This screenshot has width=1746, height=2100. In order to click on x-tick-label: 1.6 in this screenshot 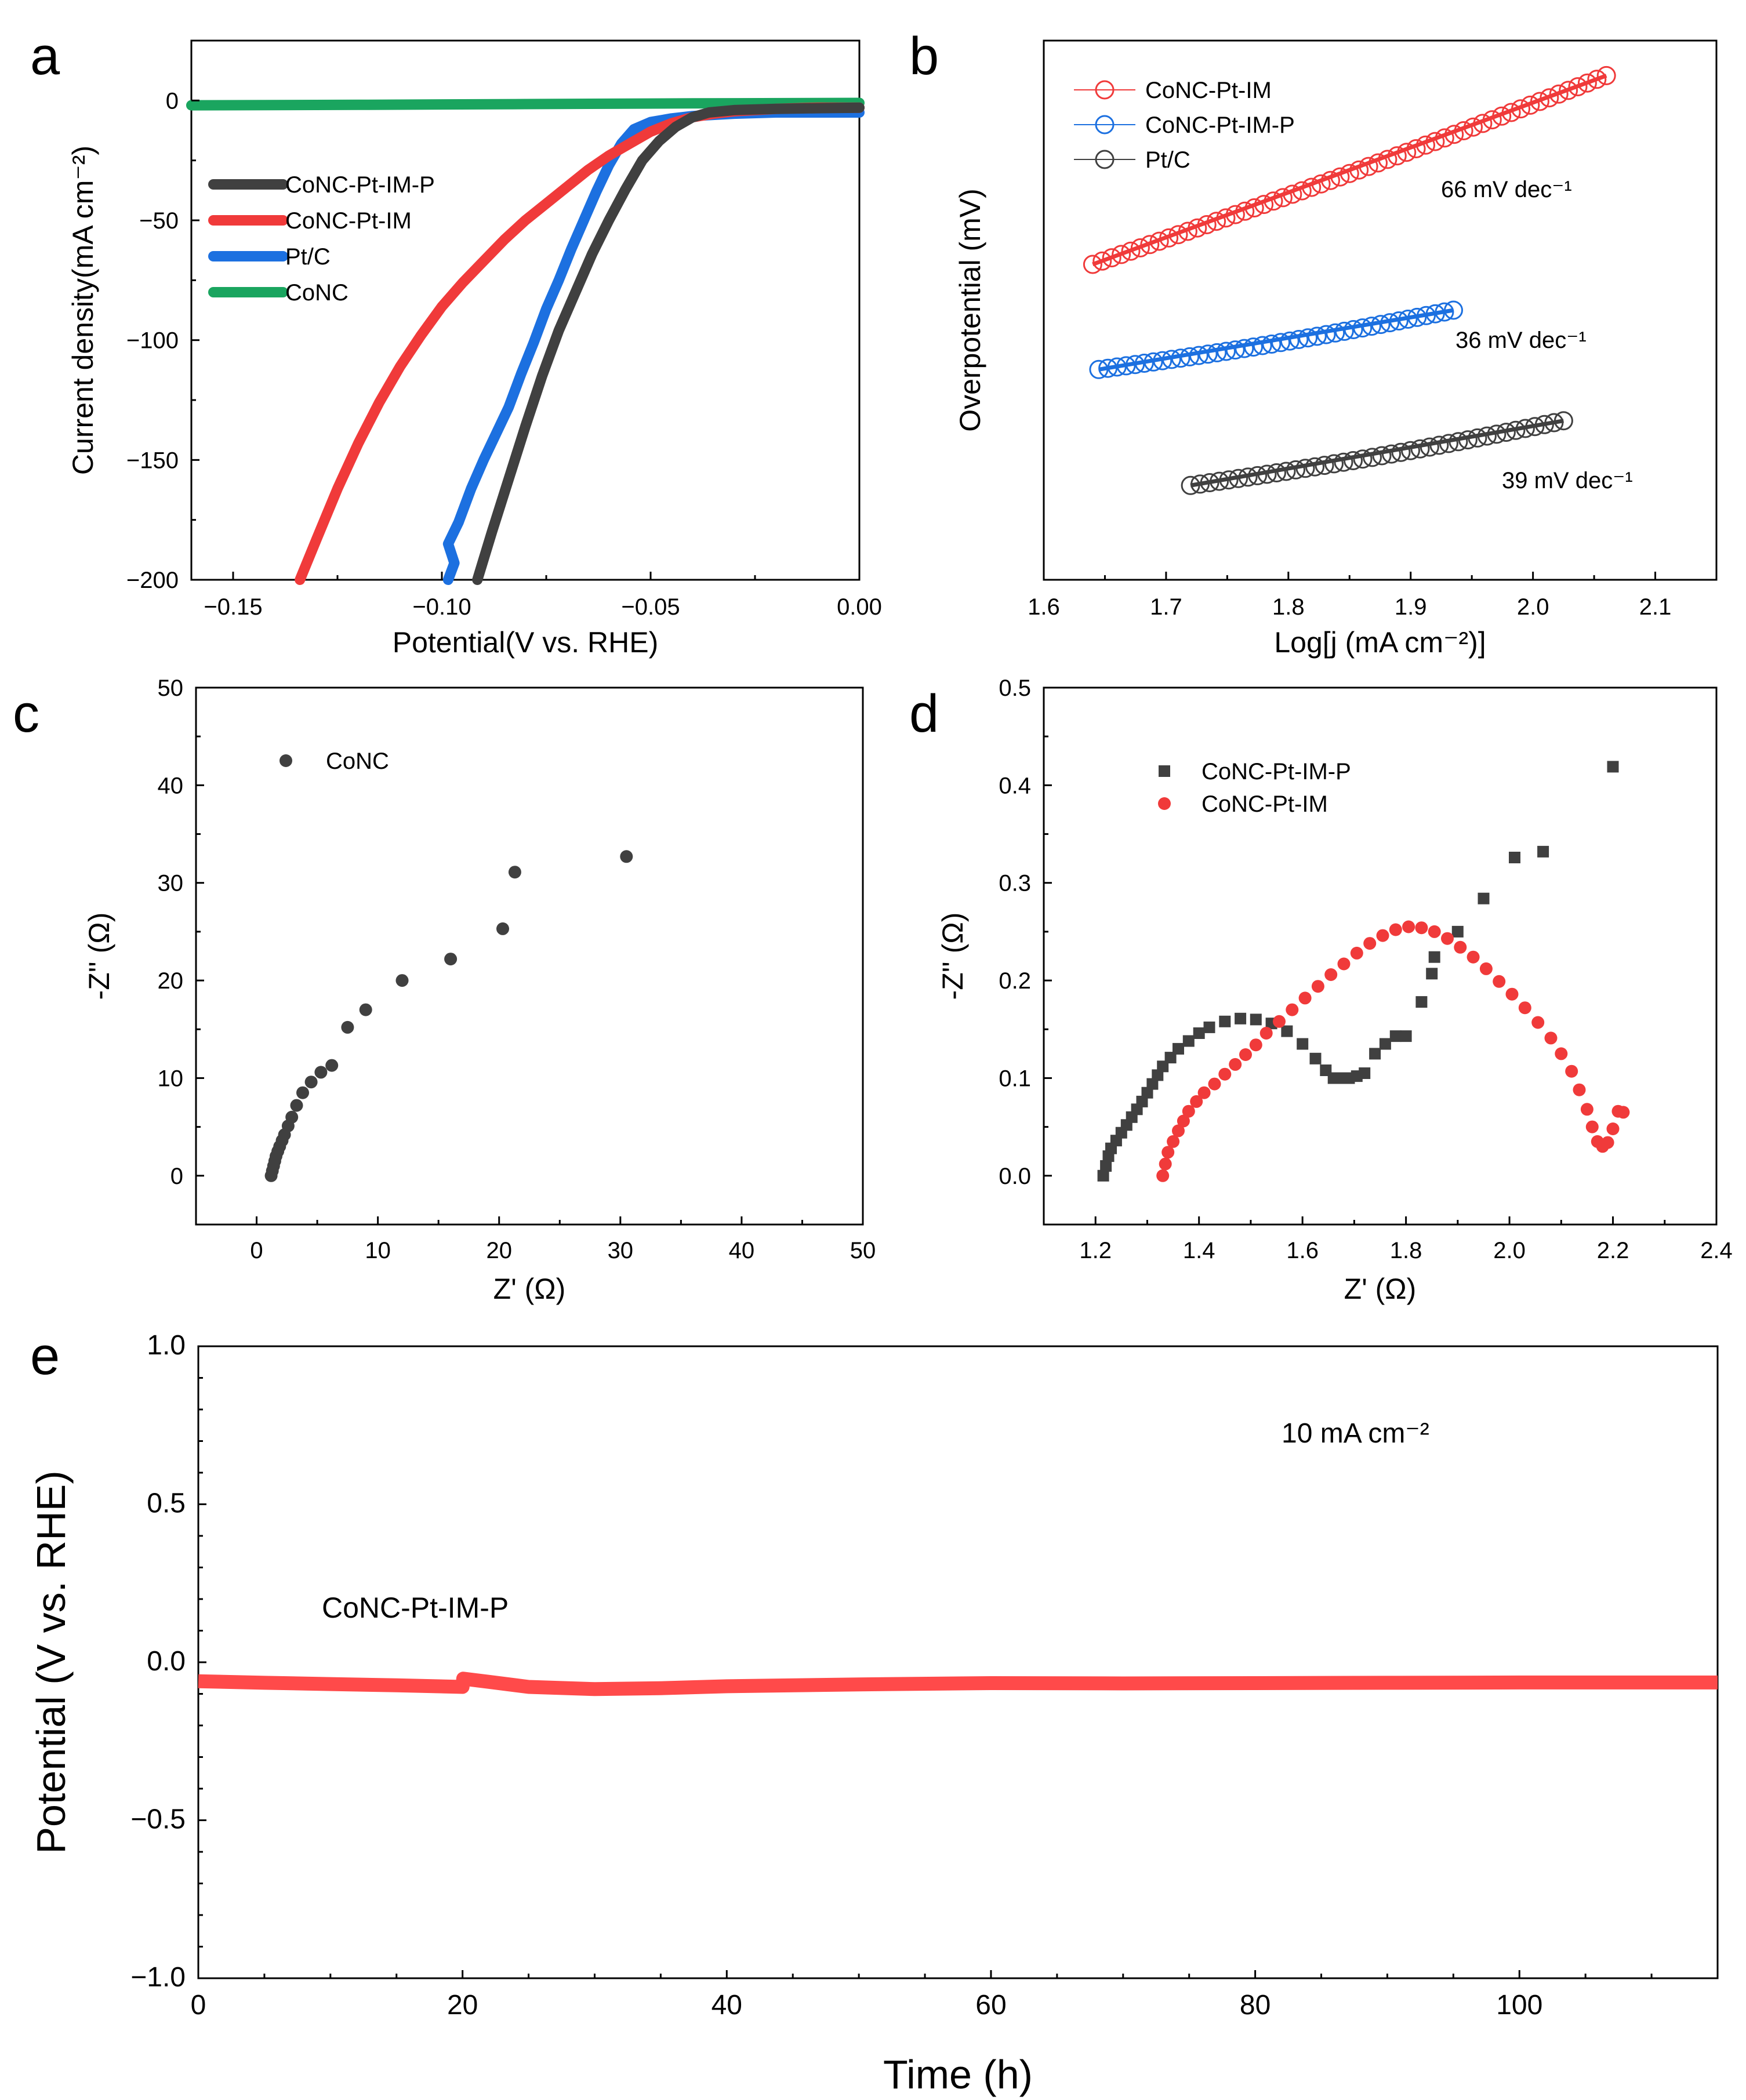, I will do `click(1044, 607)`.